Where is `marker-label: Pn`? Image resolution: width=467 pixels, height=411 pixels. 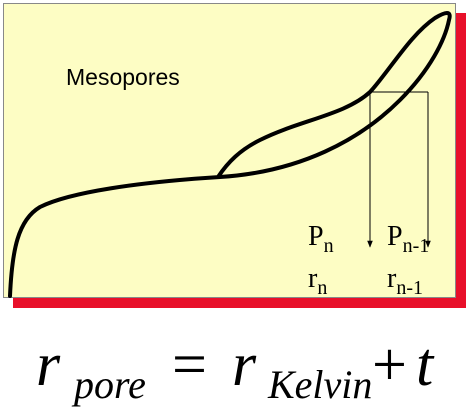
marker-label: Pn is located at coordinates (321, 239).